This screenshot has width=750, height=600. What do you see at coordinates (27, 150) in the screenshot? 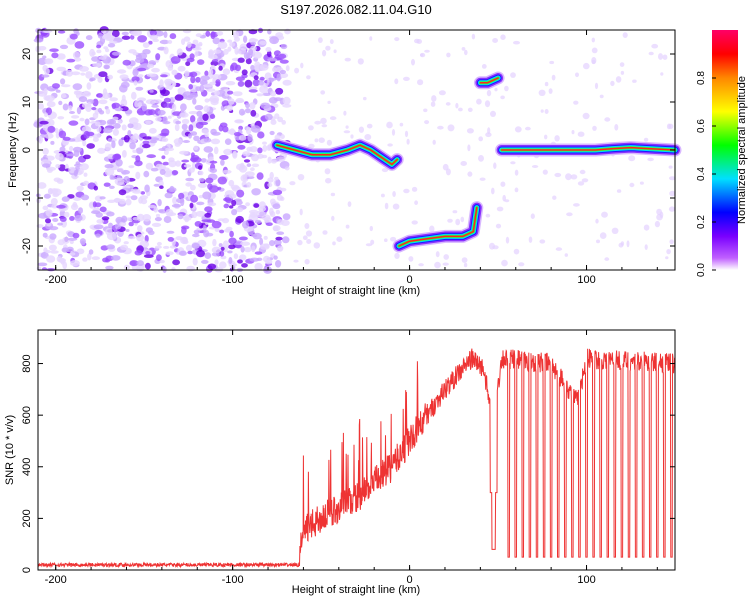
I see `y-tick-label: 0` at bounding box center [27, 150].